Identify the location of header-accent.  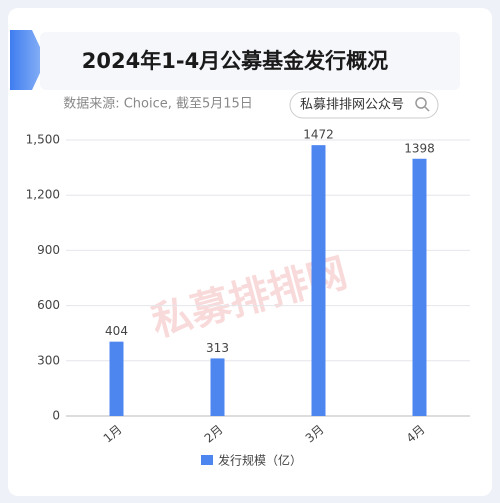
(28, 60).